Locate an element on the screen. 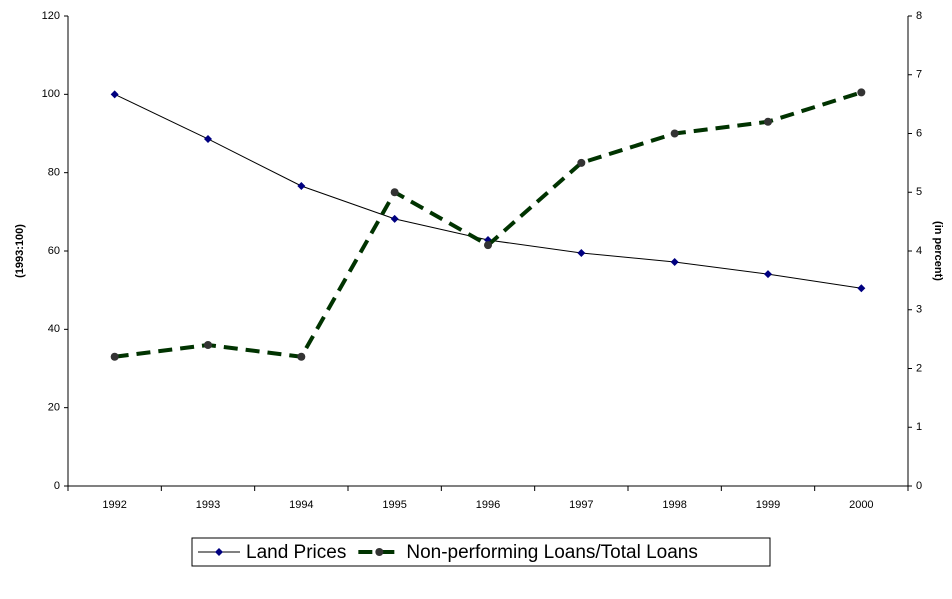 The image size is (952, 599). y-tick-label: 80 is located at coordinates (54, 173).